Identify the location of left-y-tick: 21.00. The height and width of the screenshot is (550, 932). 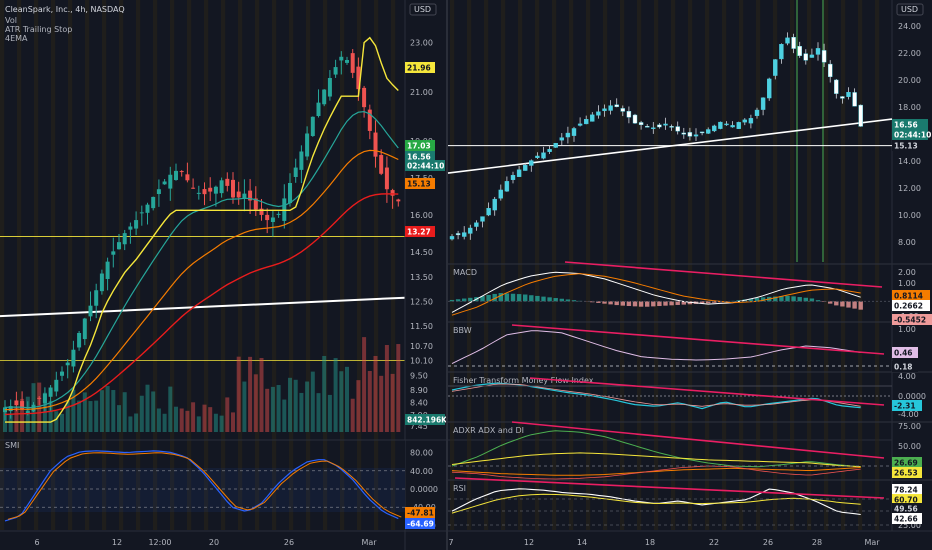
(421, 92).